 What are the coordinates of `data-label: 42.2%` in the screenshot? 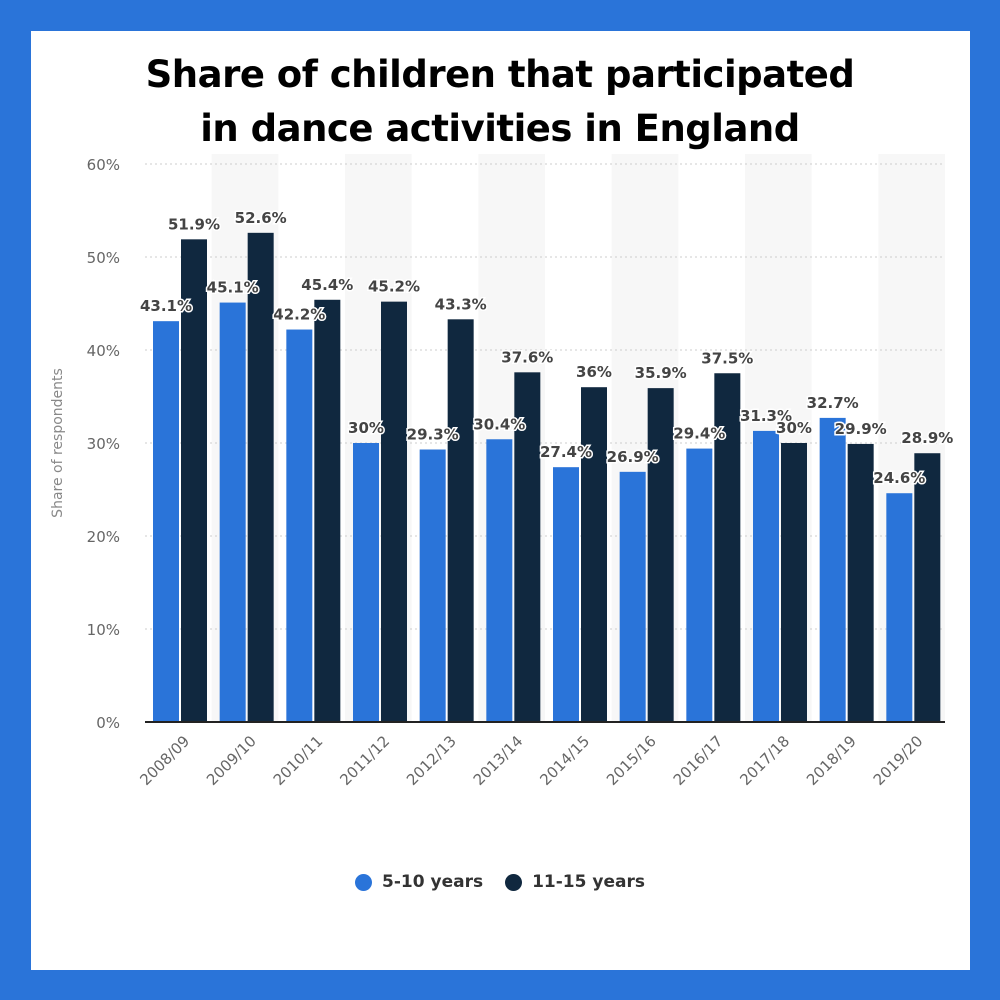 It's located at (299, 315).